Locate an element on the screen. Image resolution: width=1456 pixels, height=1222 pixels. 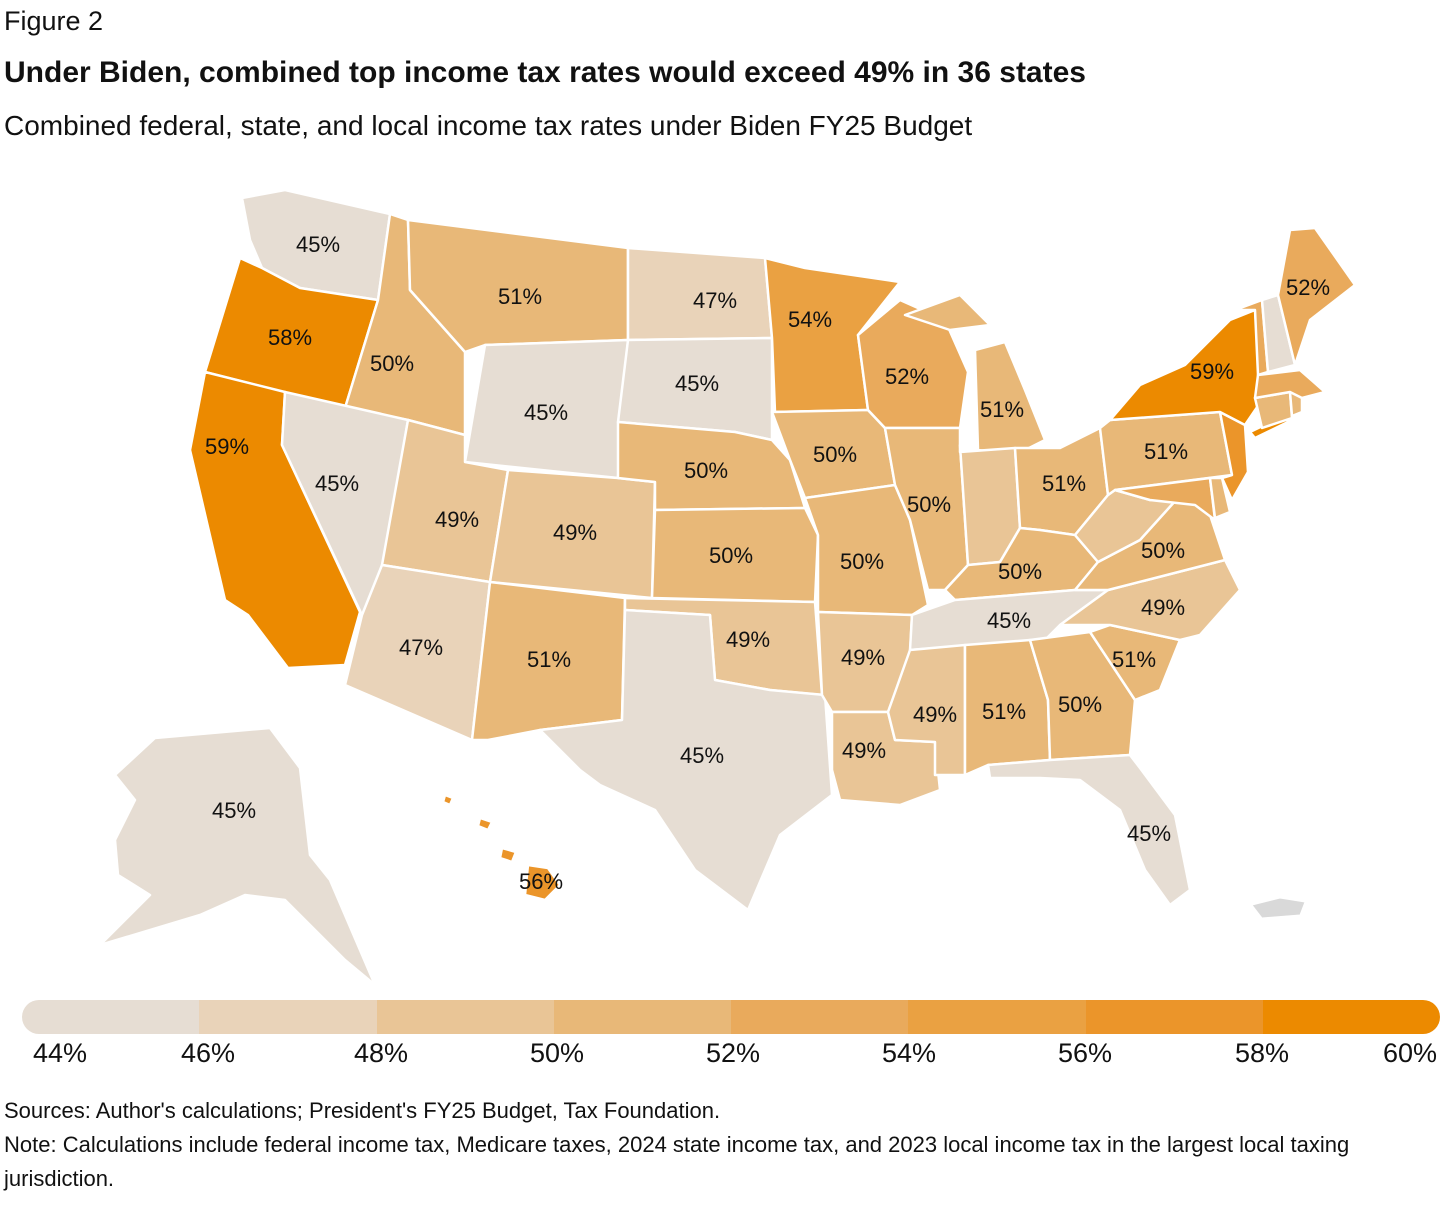
state-vt is located at coordinates (1251, 337).